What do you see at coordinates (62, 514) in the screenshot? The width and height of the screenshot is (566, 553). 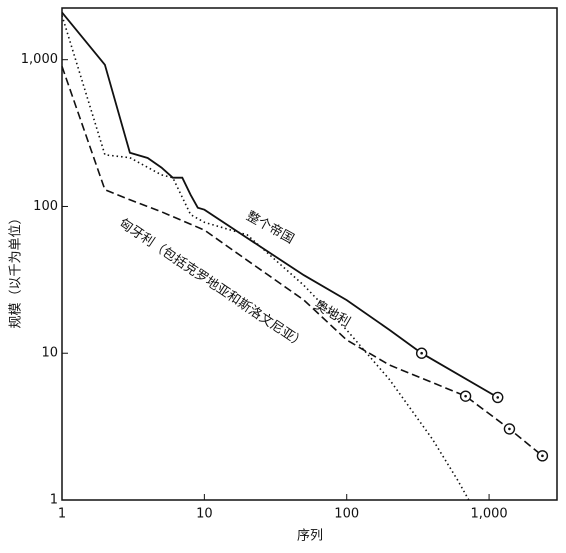 I see `x-tick-label: 1` at bounding box center [62, 514].